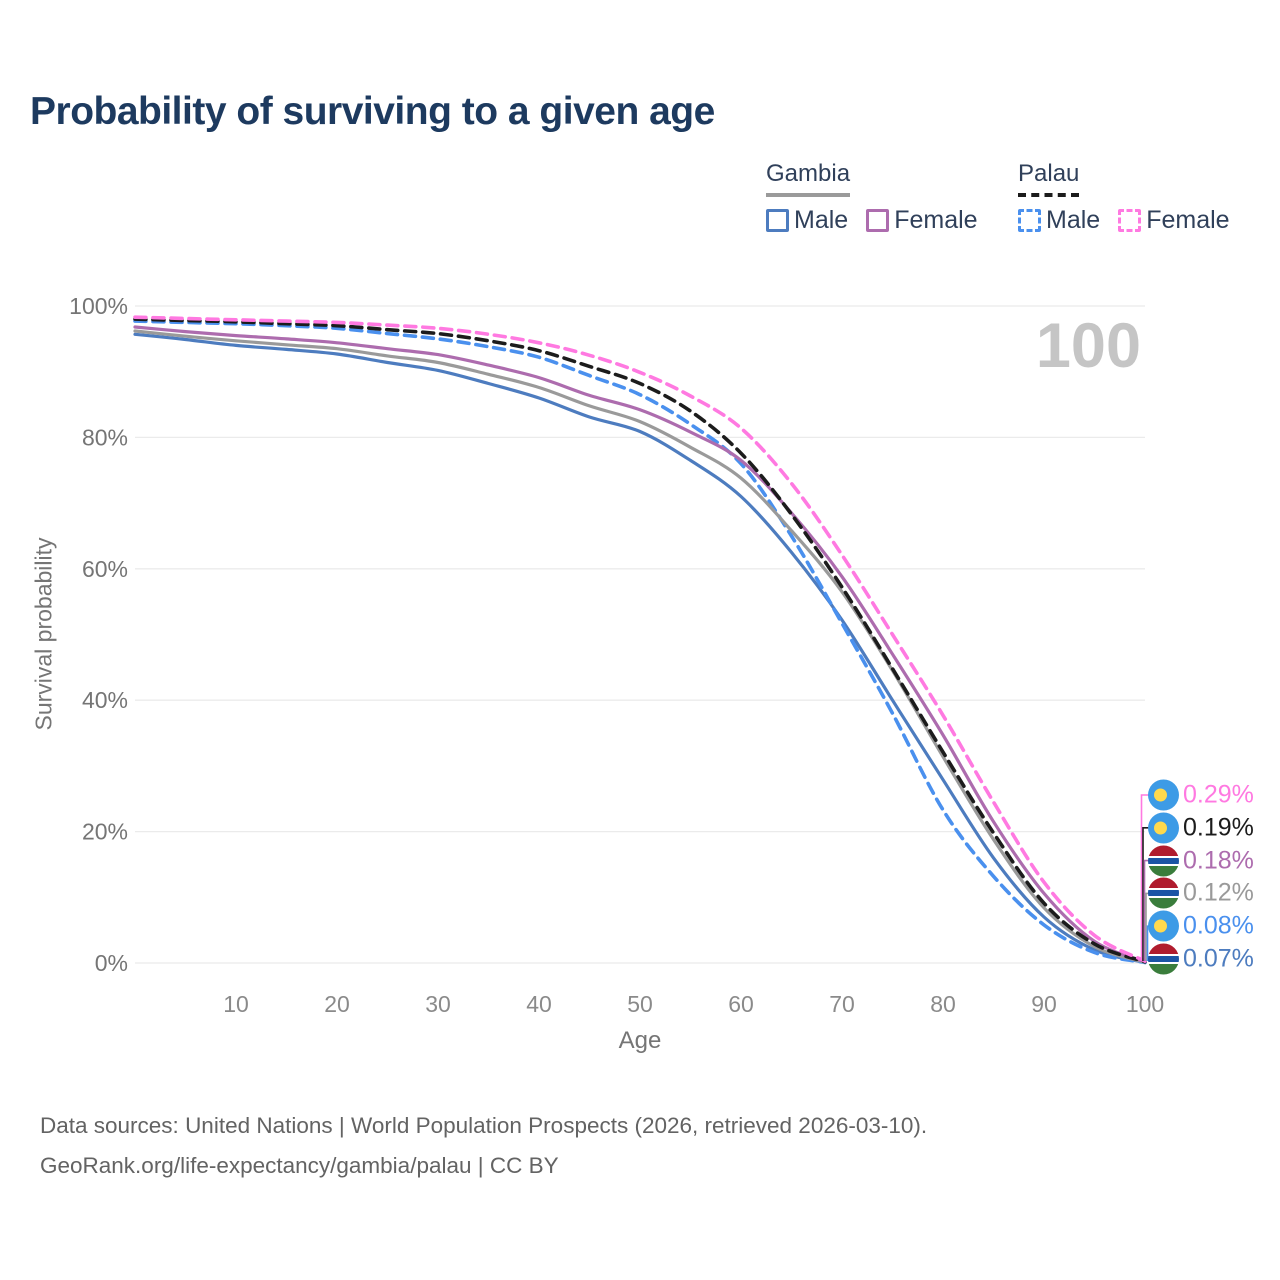 This screenshot has width=1280, height=1280. What do you see at coordinates (693, 1004) in the screenshot?
I see `x-axis-tick-labels: 10 20 30 40 50 60 70 80 90 100` at bounding box center [693, 1004].